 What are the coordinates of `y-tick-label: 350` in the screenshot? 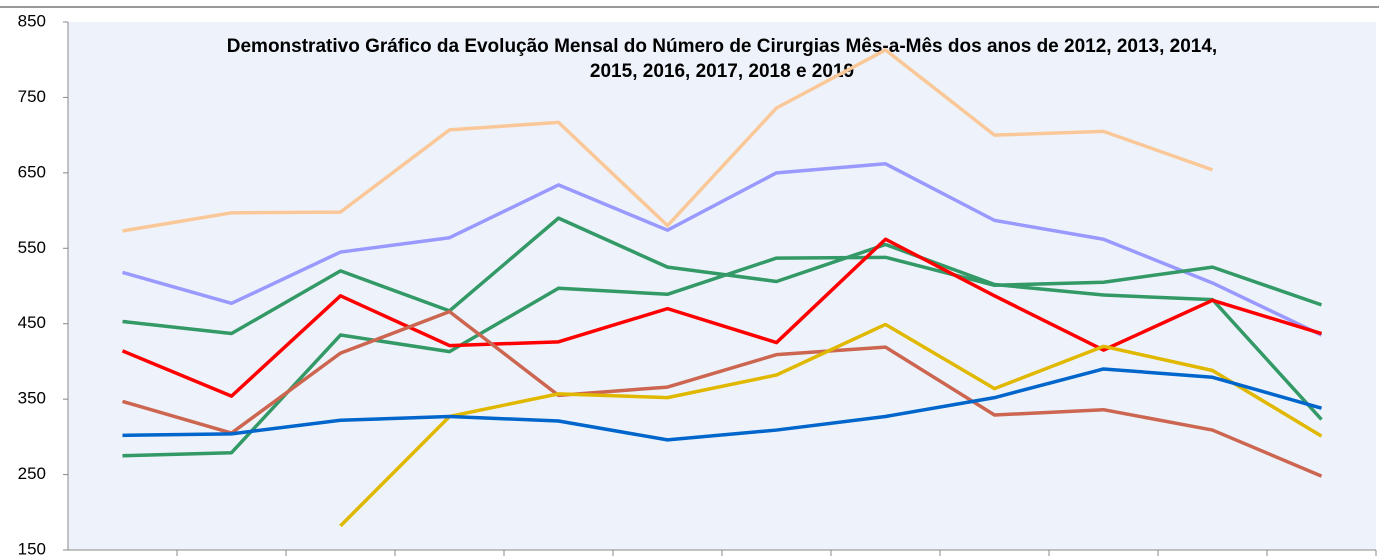 It's located at (32, 398).